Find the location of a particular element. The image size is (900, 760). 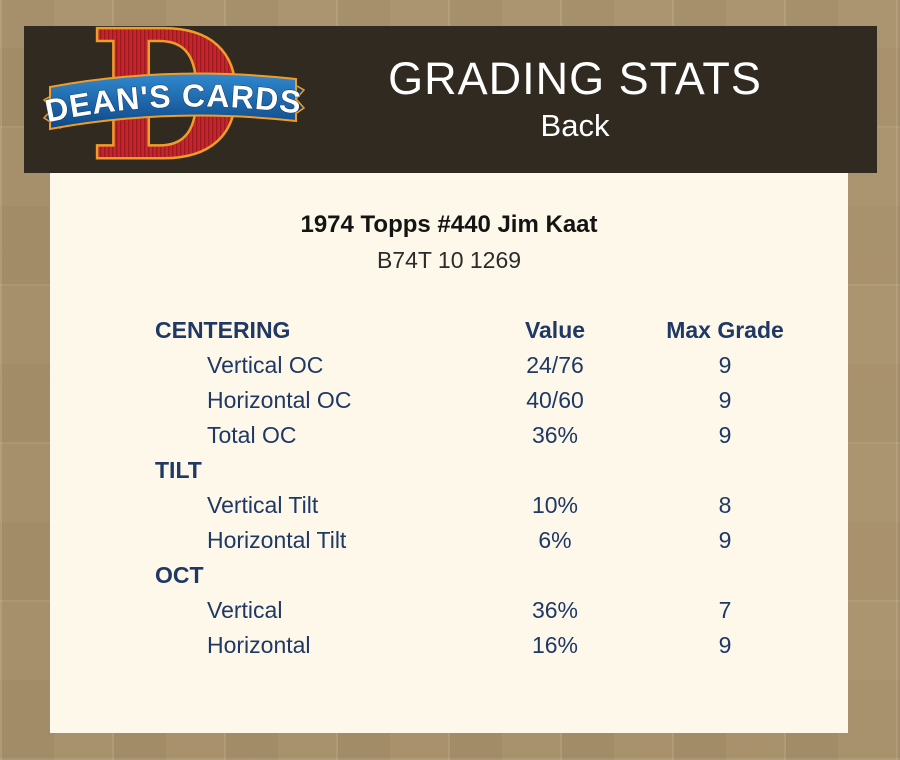

section-header-row: OCT is located at coordinates (482, 575).